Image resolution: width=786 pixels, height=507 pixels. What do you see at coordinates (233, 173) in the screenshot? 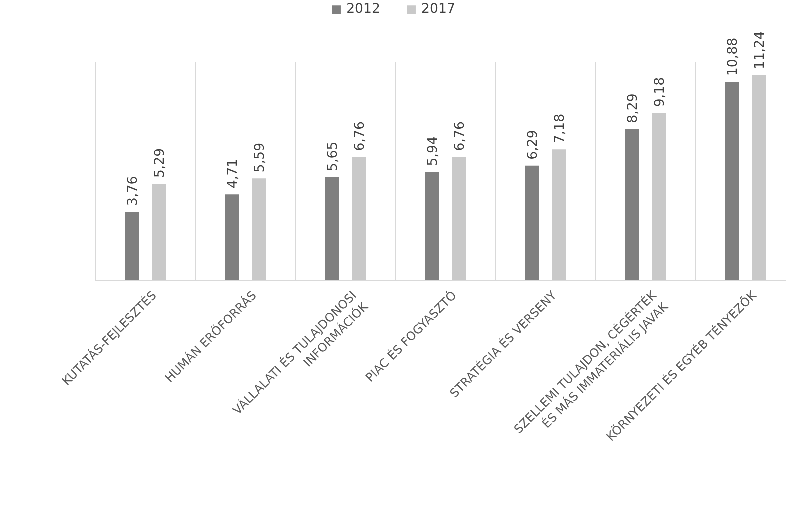
I see `data-label: 4,71` at bounding box center [233, 173].